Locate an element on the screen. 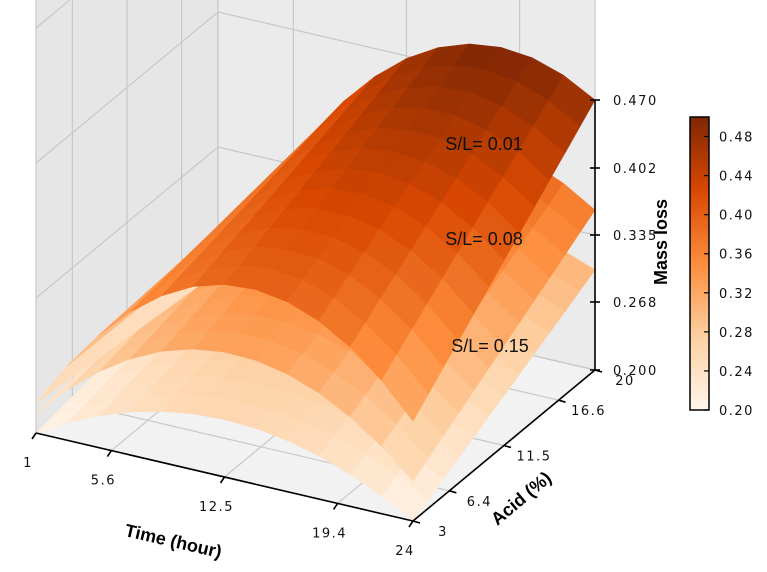 This screenshot has width=767, height=572. x-tick-label: 1 is located at coordinates (28, 463).